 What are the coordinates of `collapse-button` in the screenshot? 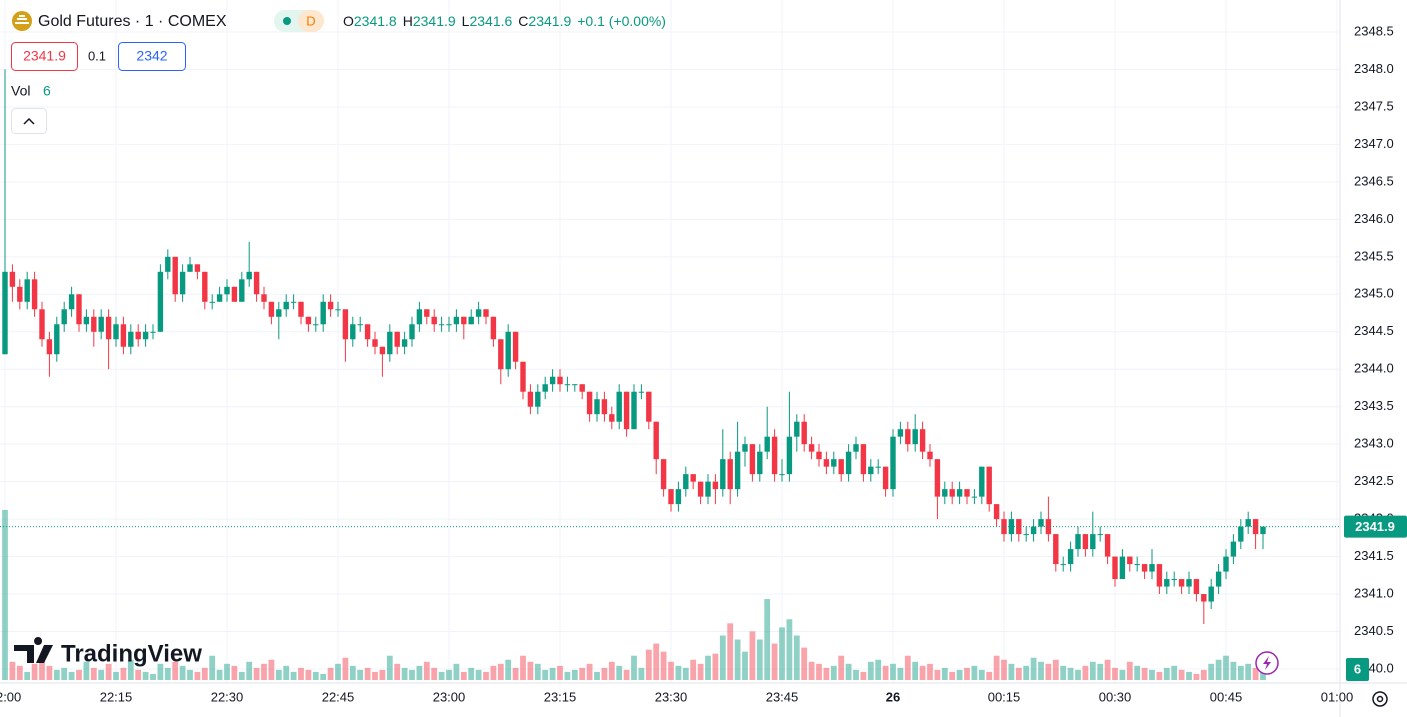 It's located at (29, 121).